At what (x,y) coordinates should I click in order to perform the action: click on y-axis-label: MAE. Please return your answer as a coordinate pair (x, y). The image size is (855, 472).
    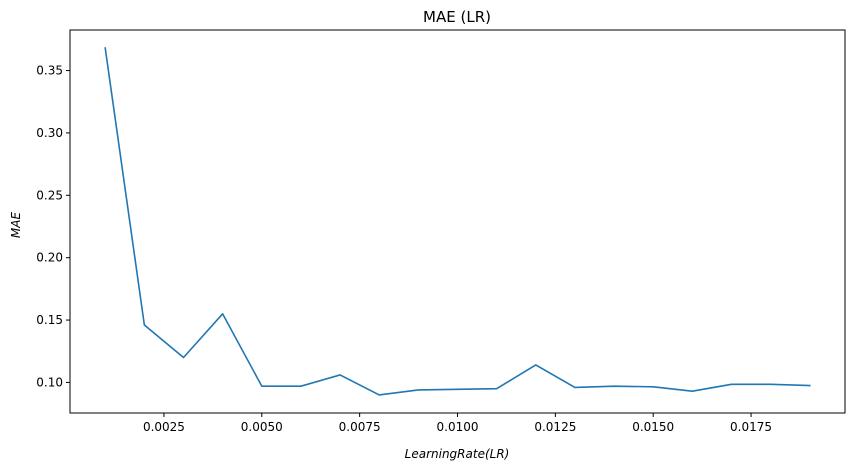
    Looking at the image, I should click on (16, 225).